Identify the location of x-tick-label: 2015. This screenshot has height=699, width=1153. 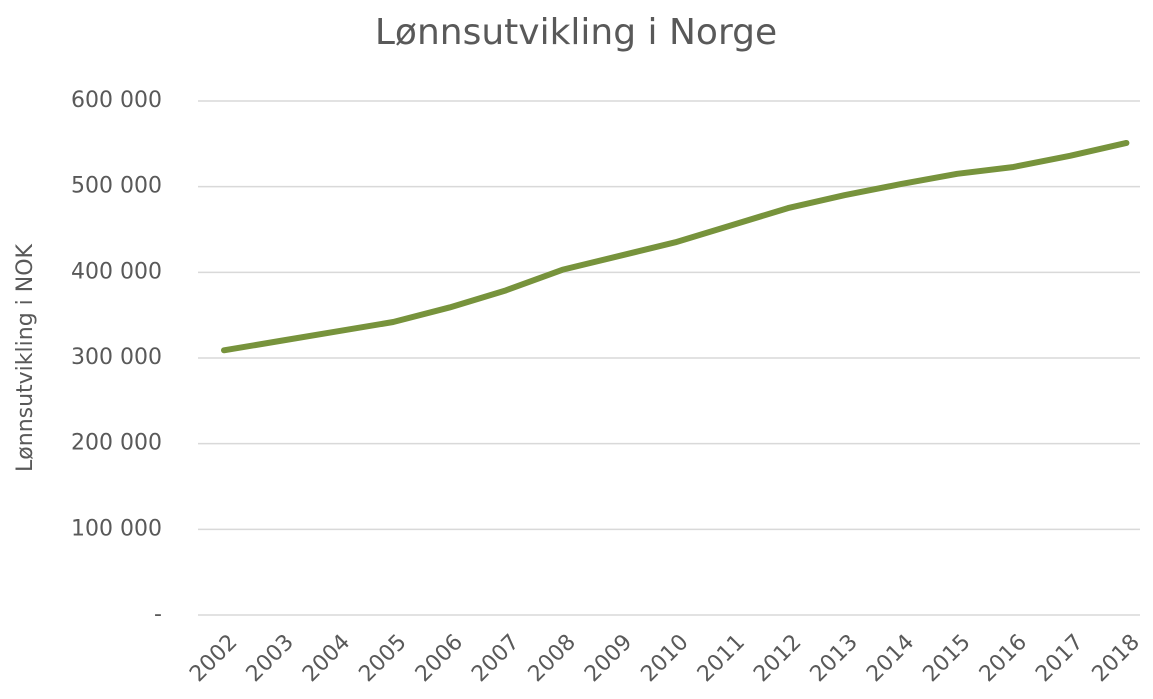
(946, 658).